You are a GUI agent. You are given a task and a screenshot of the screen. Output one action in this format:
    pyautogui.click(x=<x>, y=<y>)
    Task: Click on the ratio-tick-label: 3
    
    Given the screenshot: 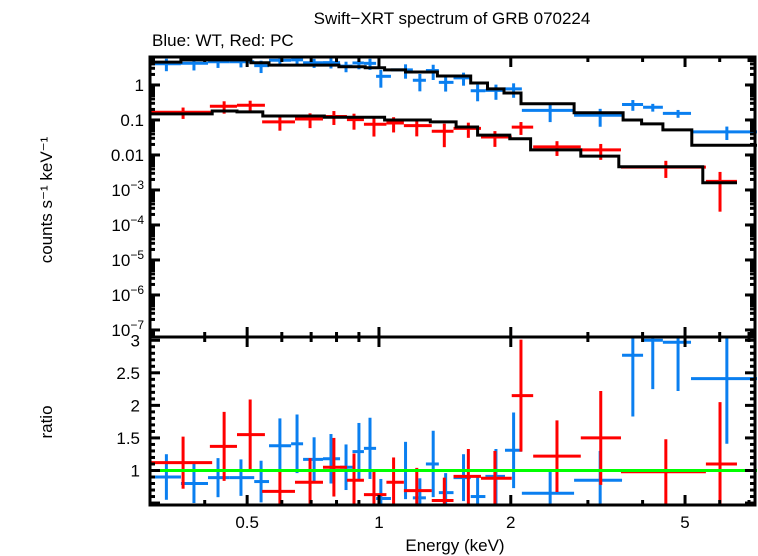 What is the action you would take?
    pyautogui.click(x=135, y=340)
    